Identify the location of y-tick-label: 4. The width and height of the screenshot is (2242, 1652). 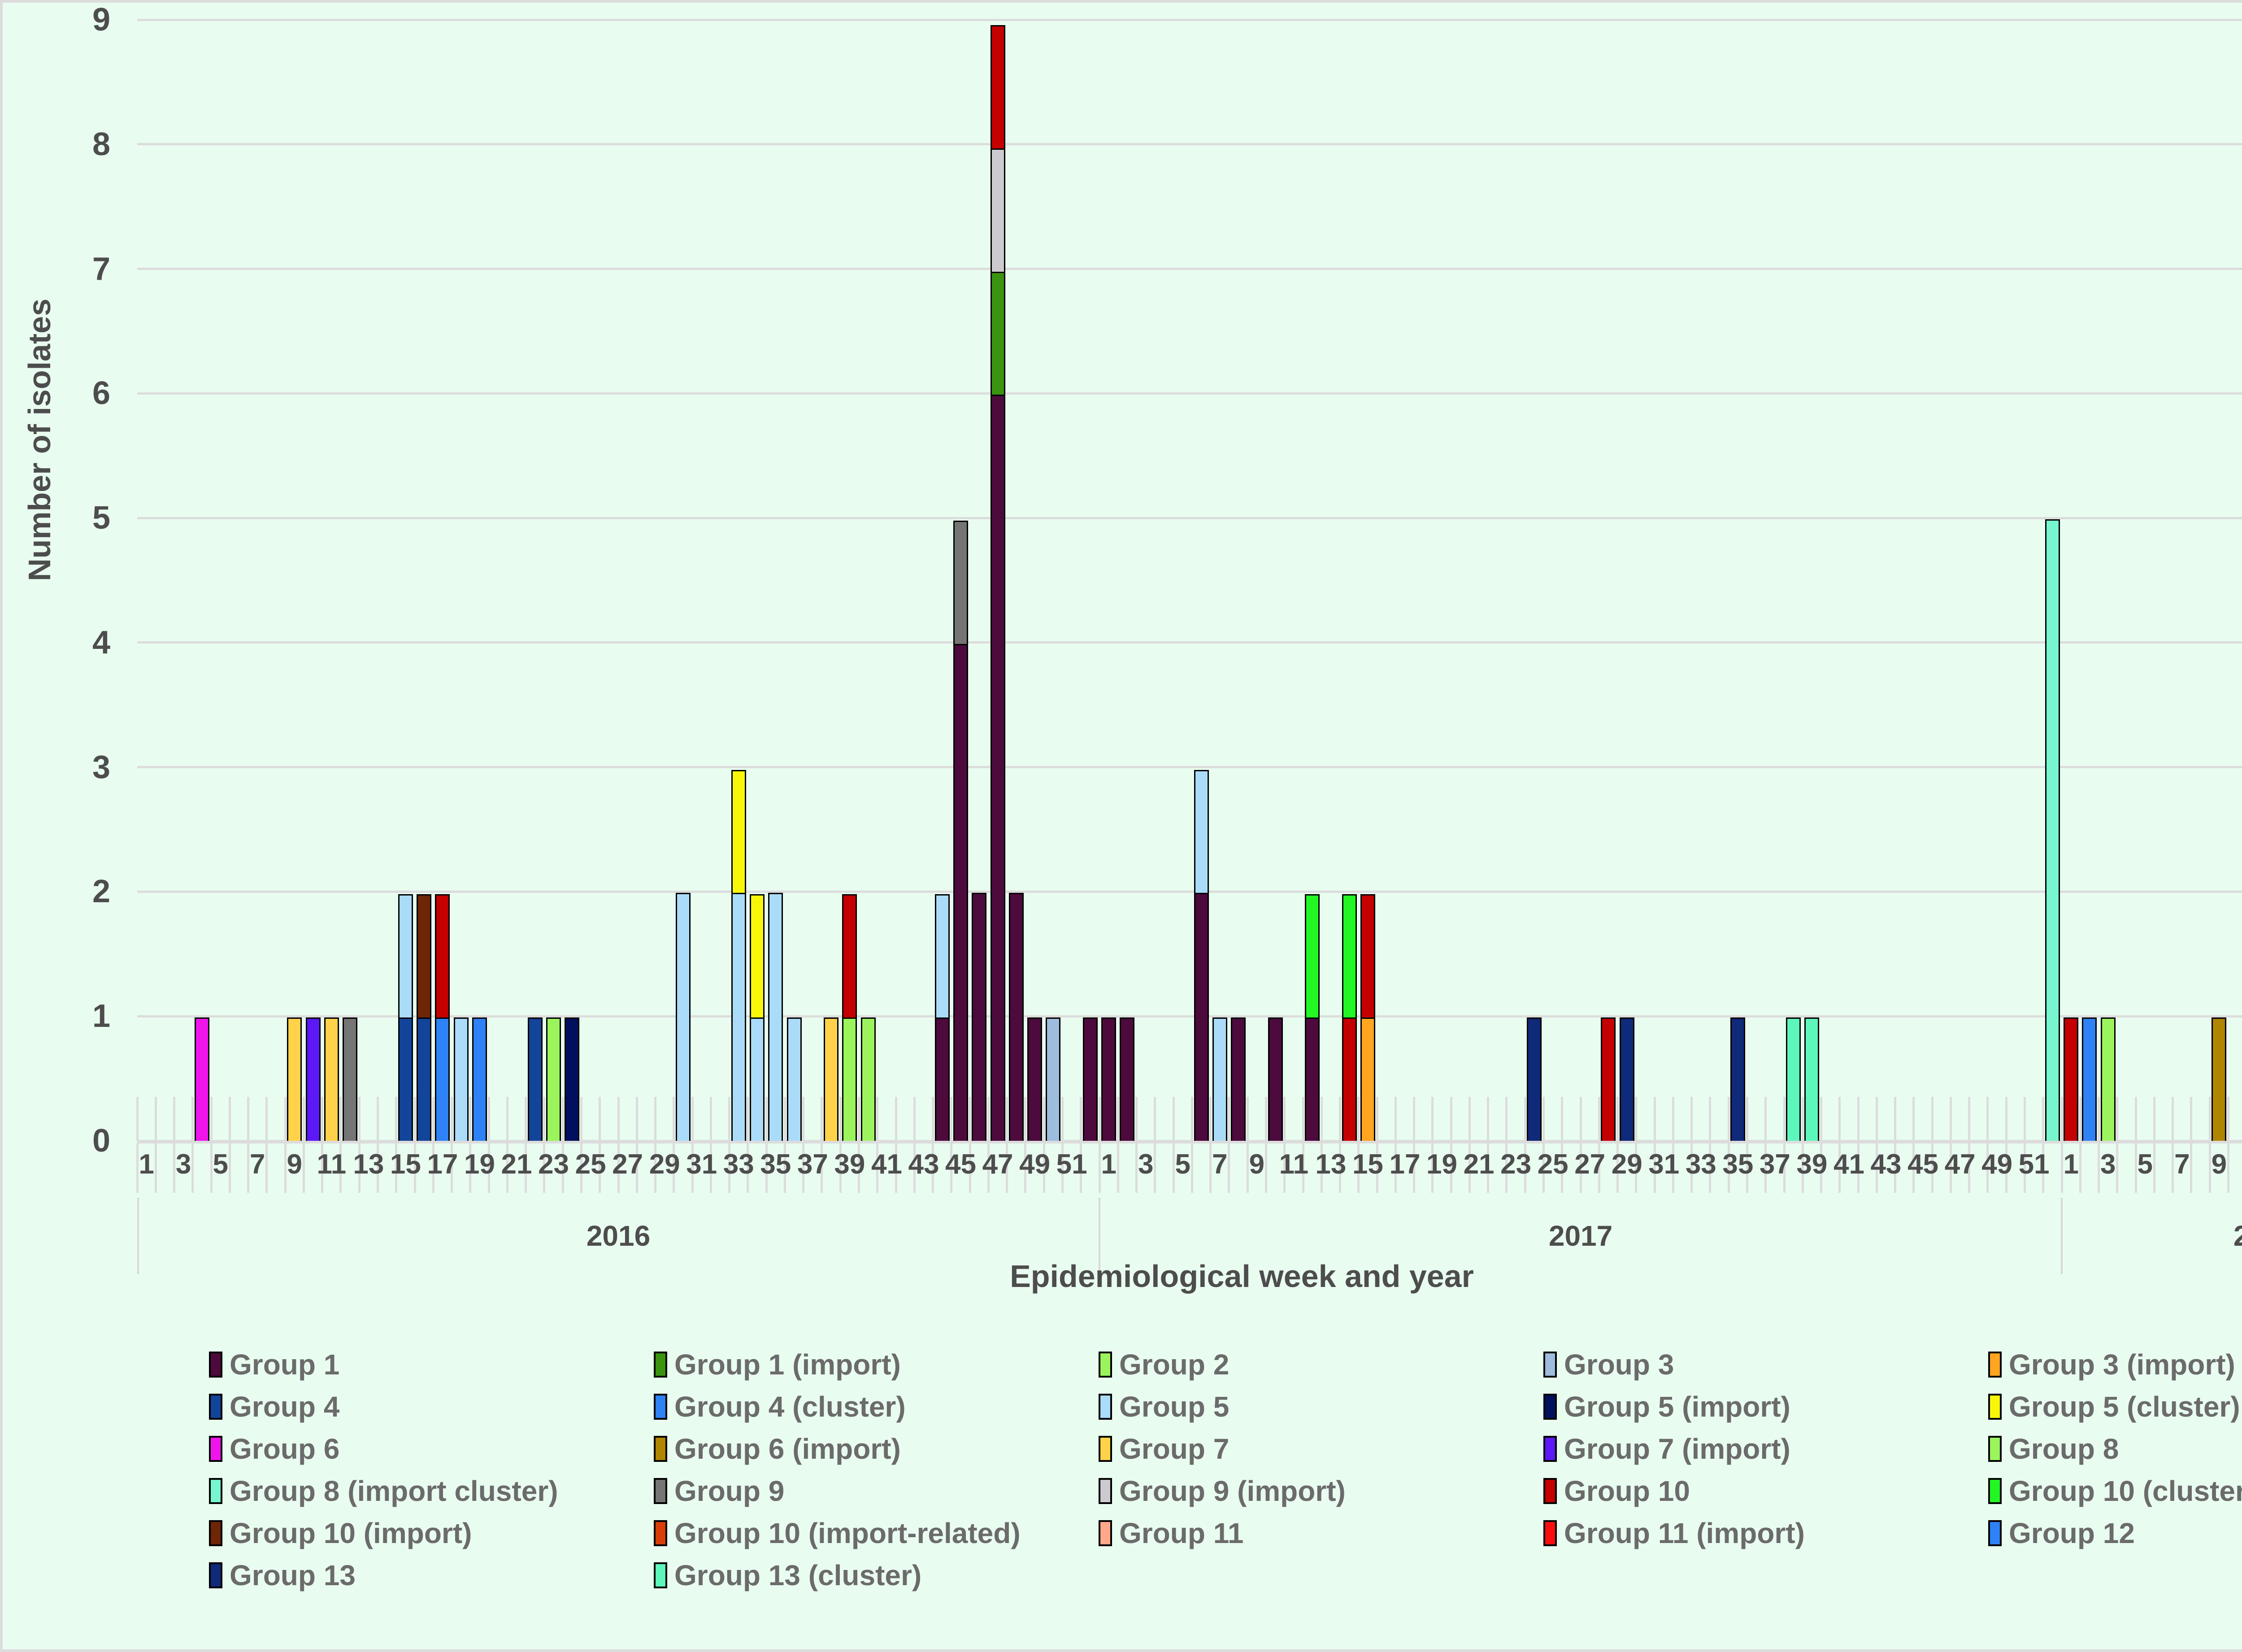
(101, 642).